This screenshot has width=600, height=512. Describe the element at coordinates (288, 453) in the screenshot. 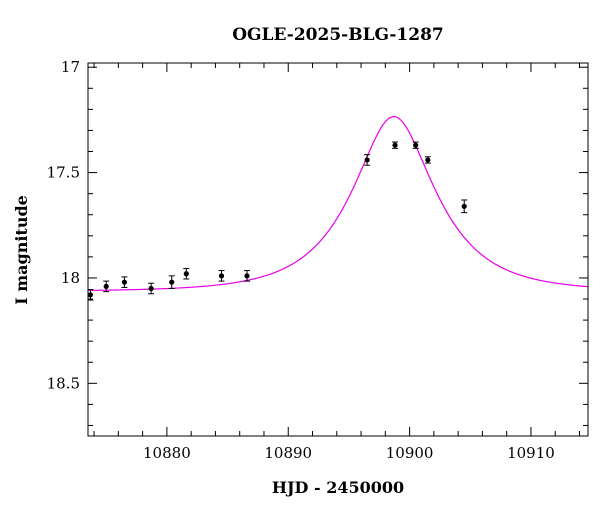

I see `x-tick-label: 10890` at that location.